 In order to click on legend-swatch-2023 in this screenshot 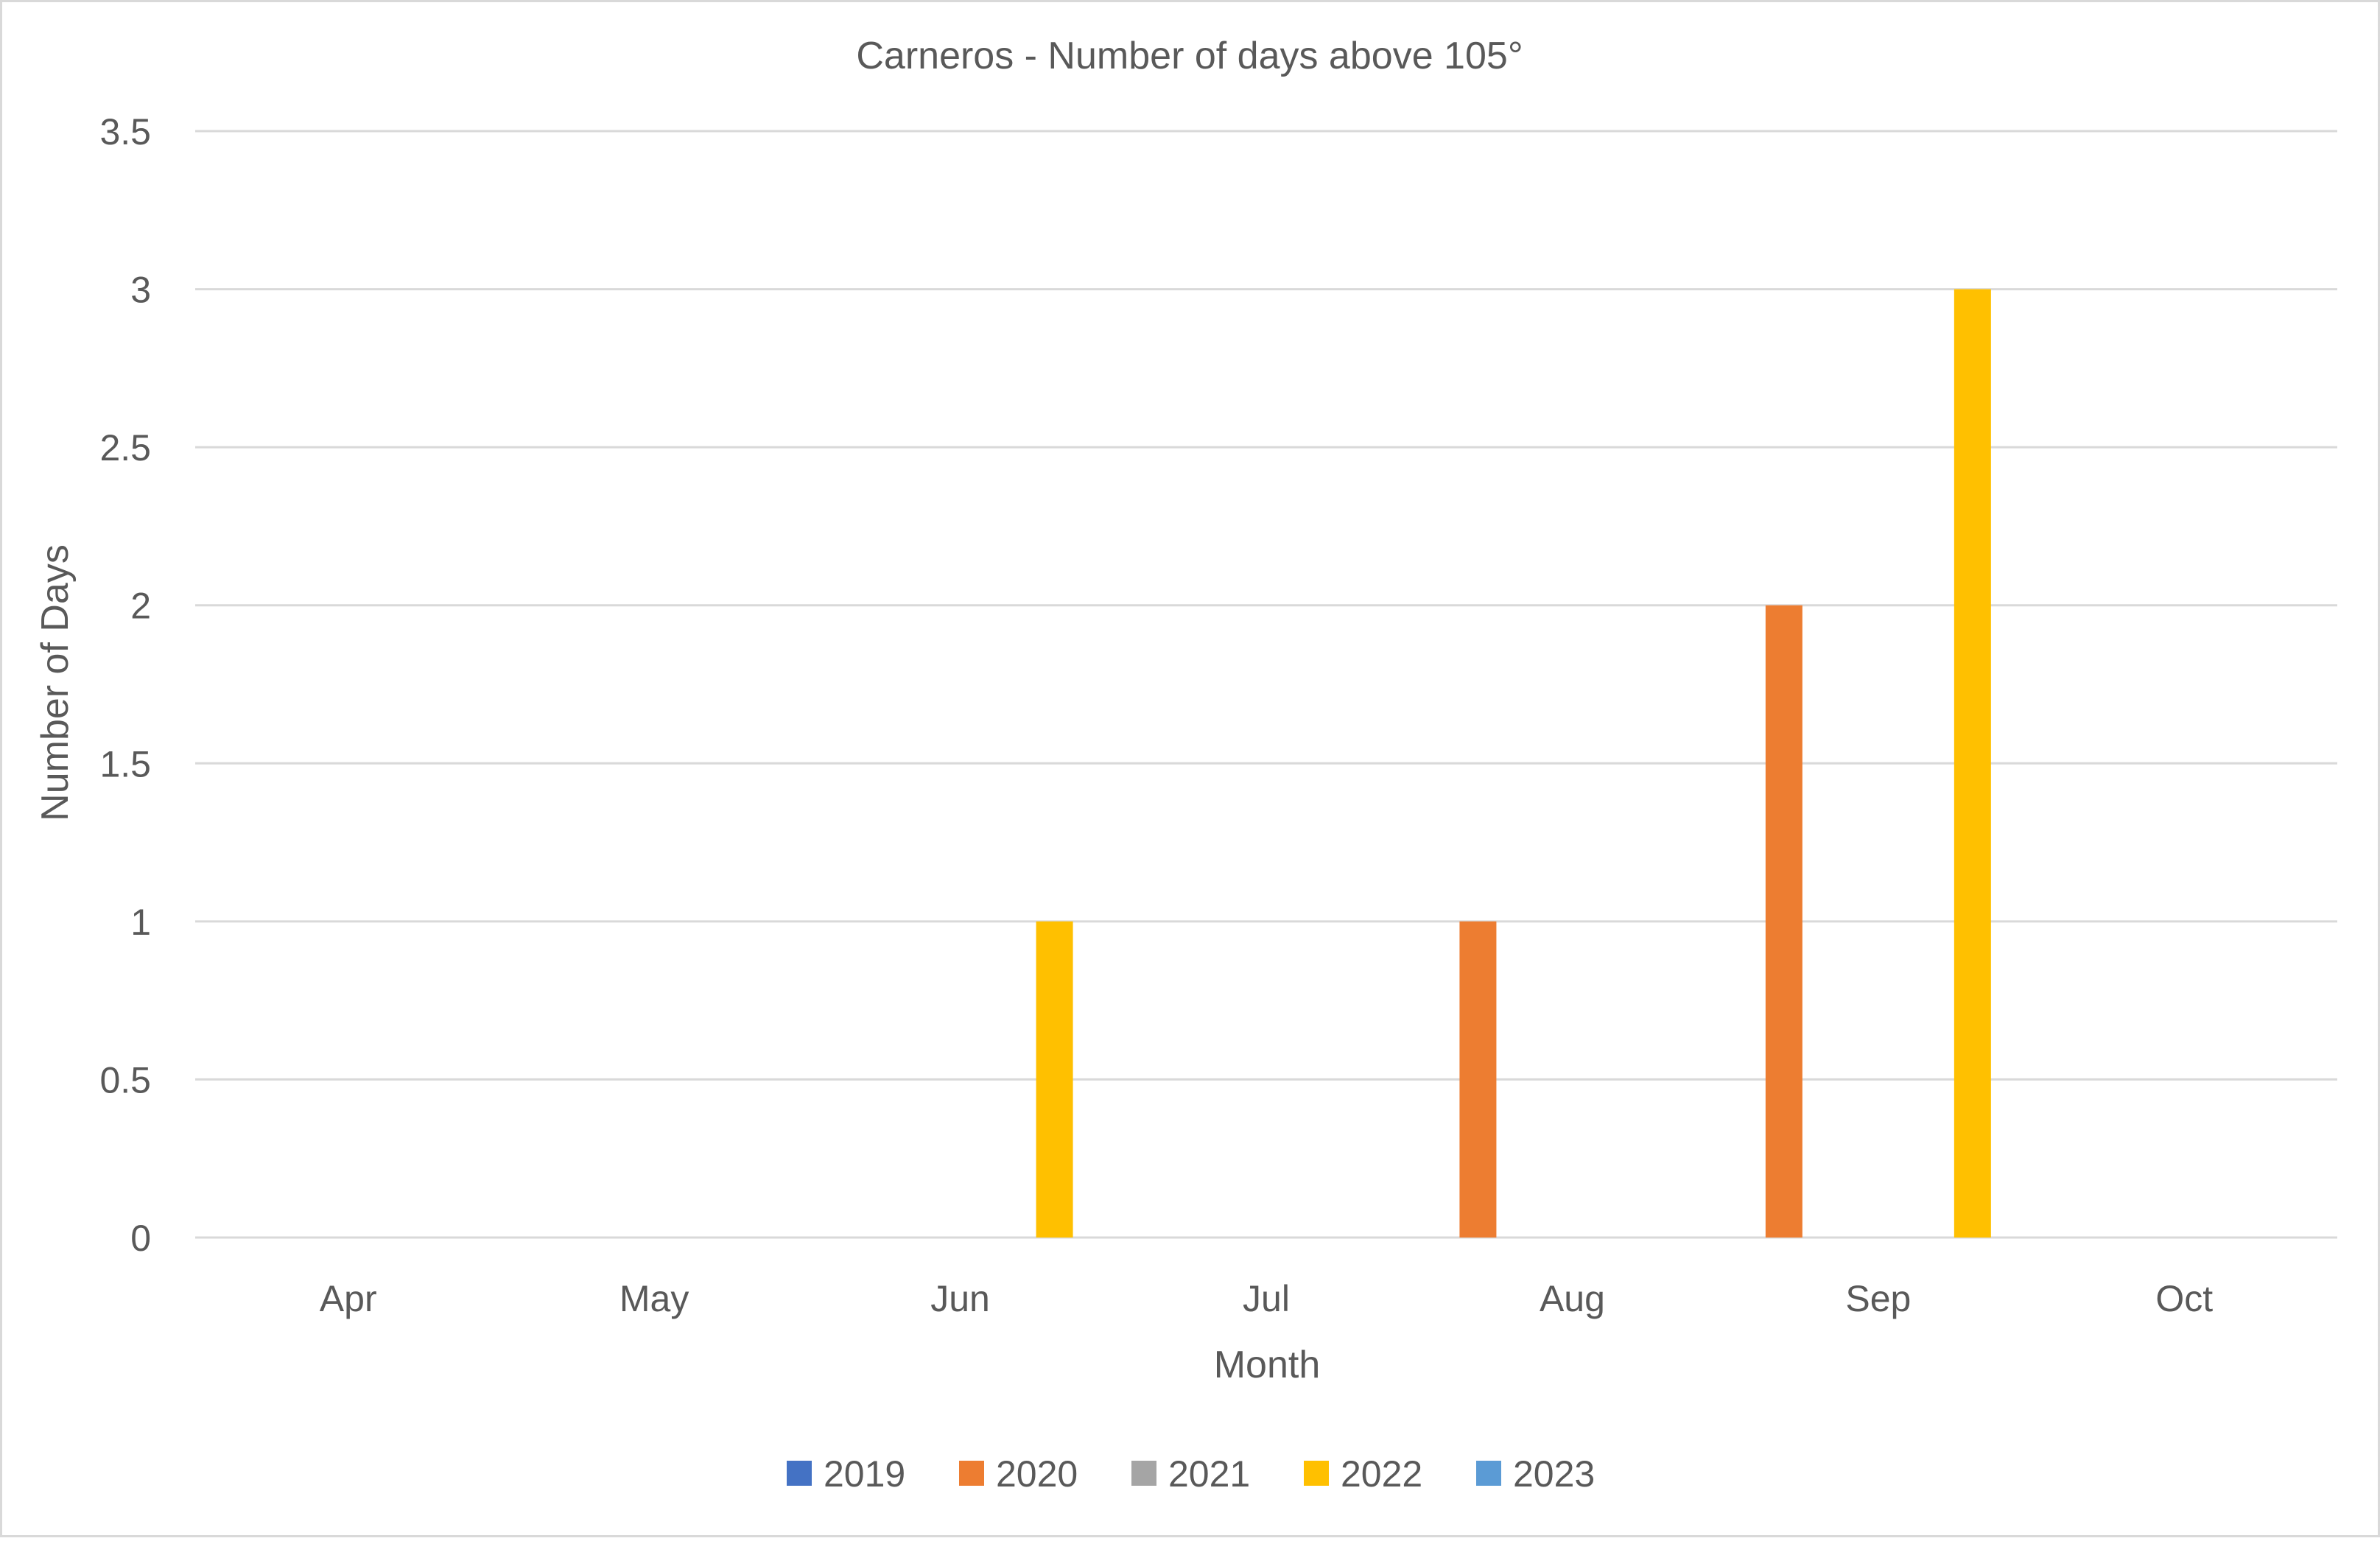, I will do `click(1488, 1473)`.